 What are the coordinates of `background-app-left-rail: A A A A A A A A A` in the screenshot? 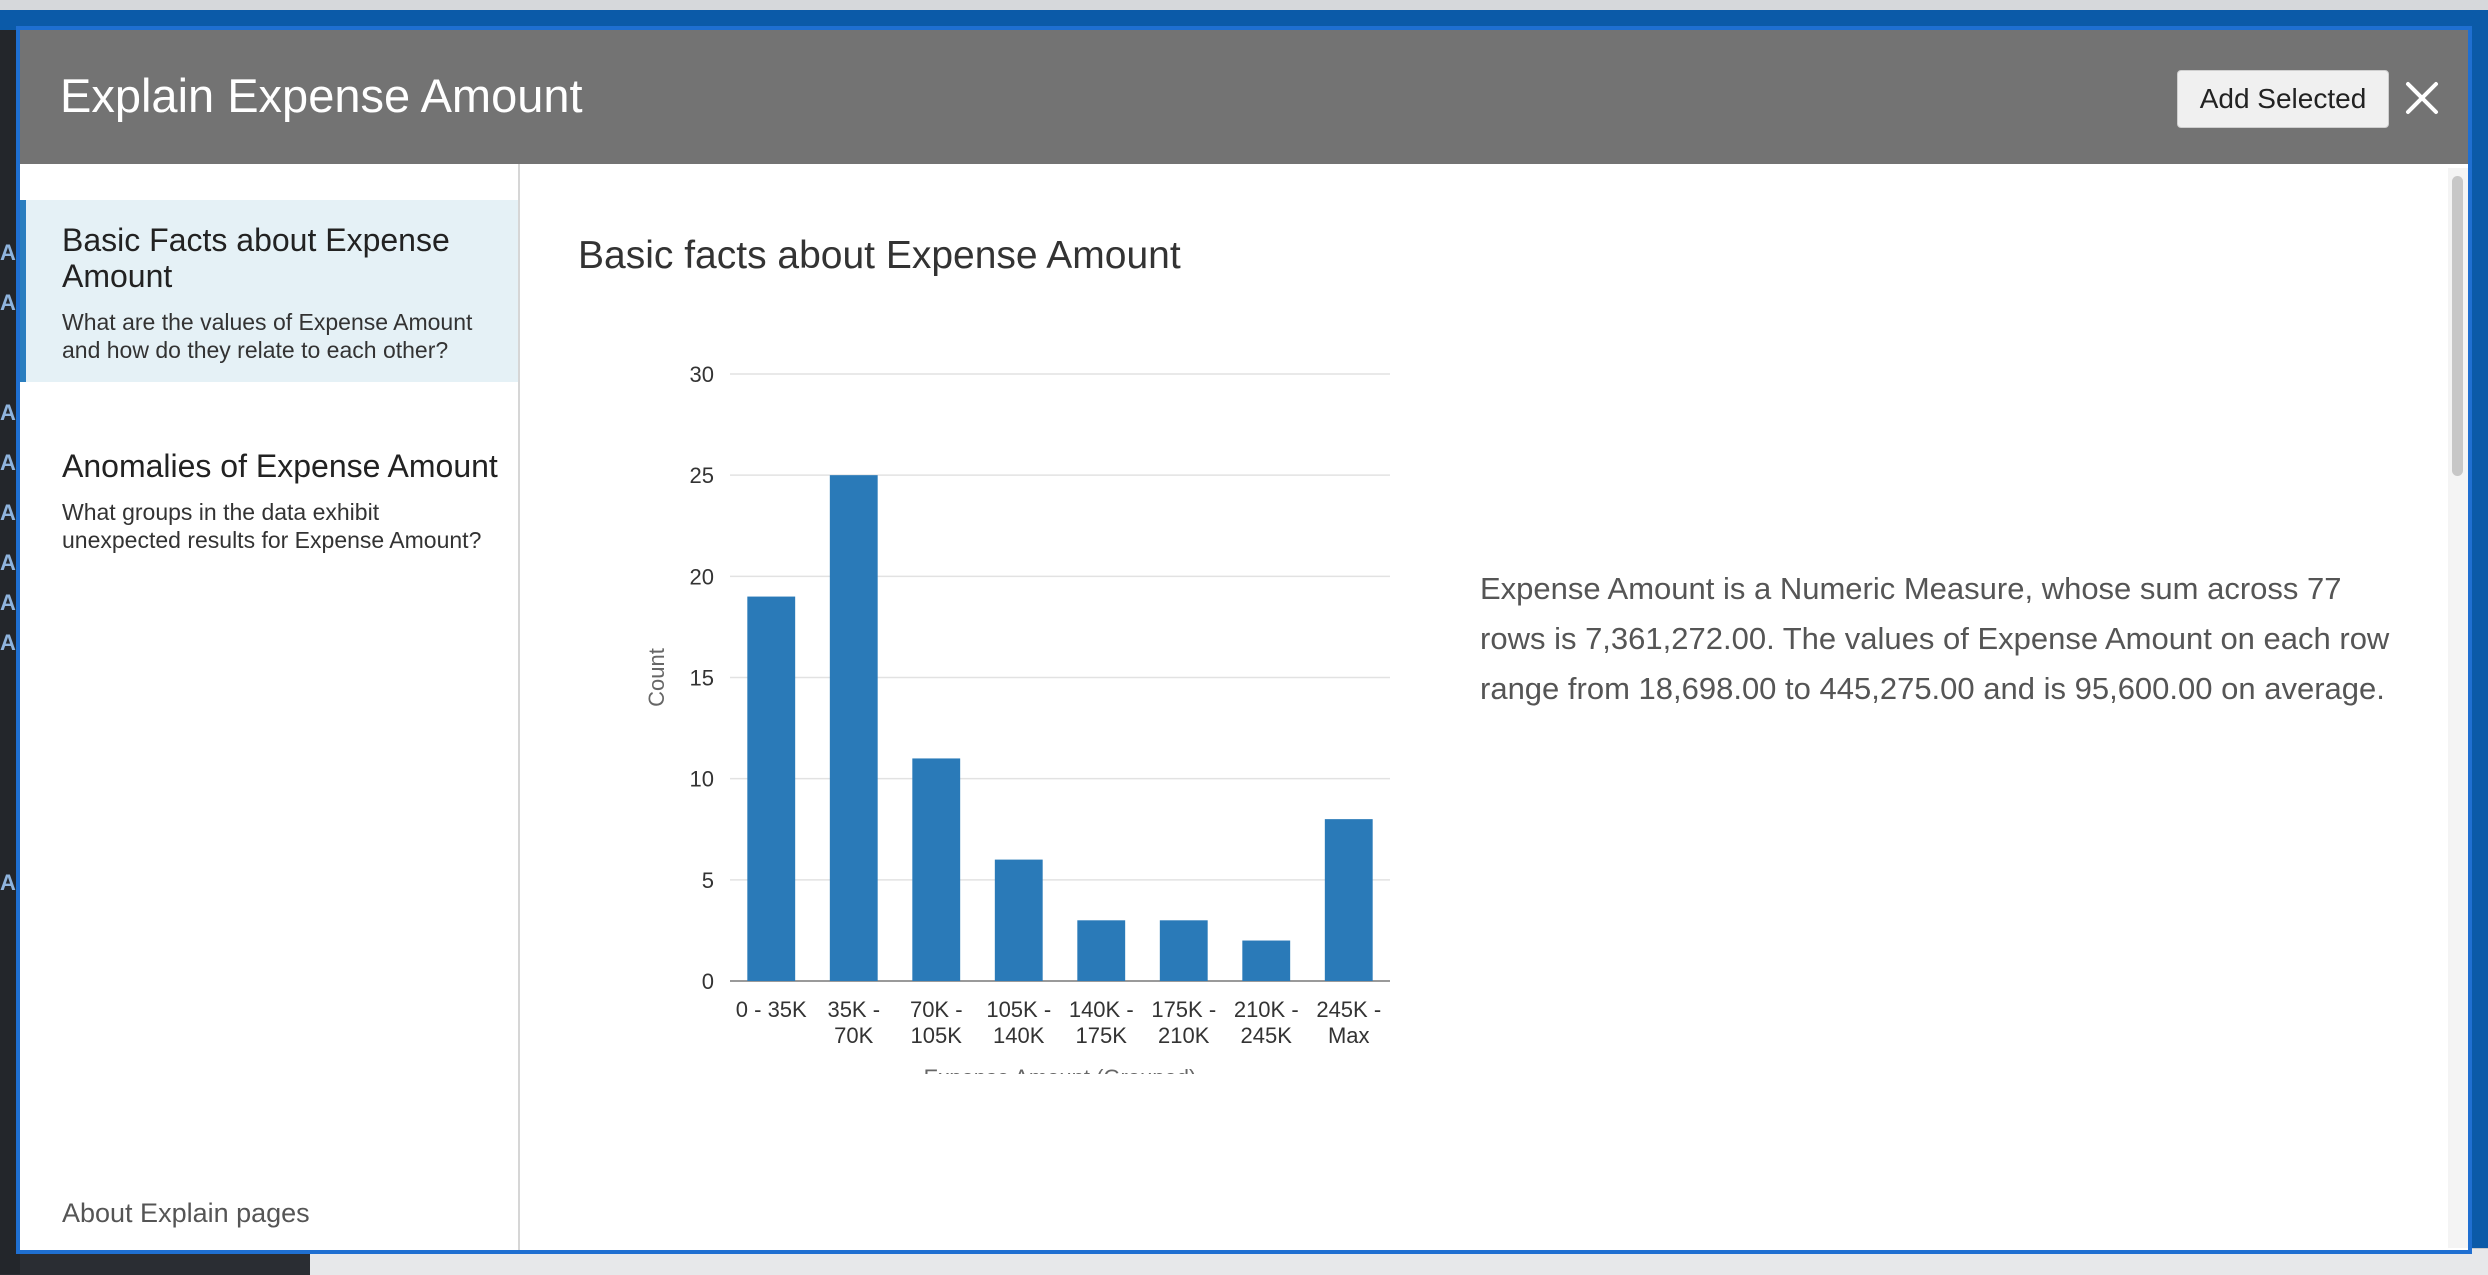 It's located at (10, 652).